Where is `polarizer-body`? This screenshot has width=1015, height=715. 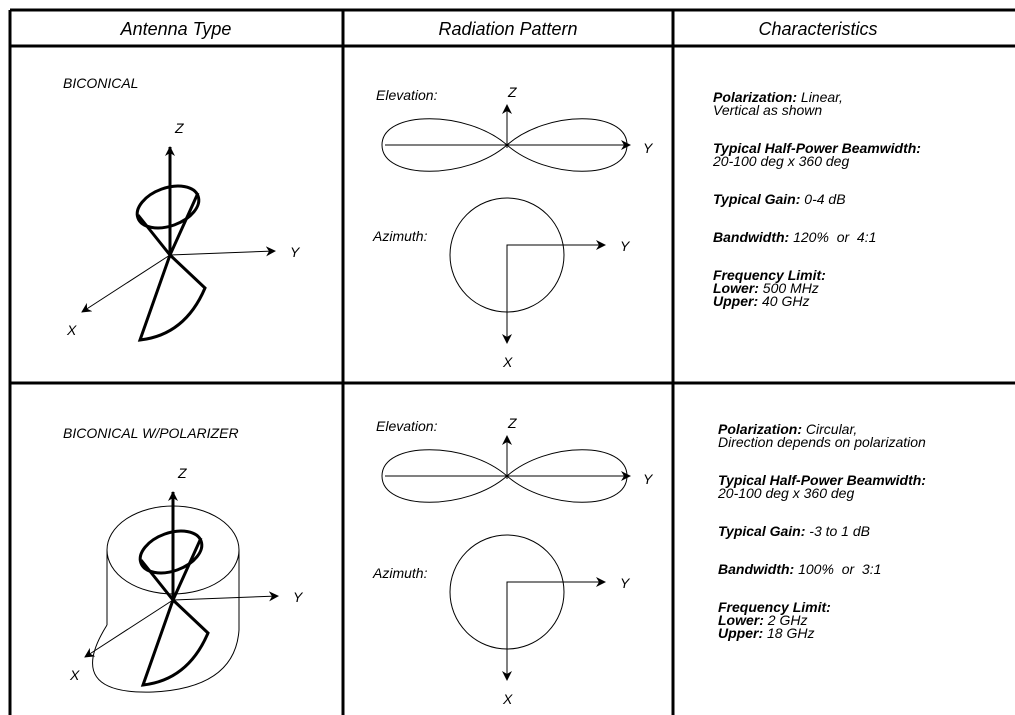
polarizer-body is located at coordinates (166, 621).